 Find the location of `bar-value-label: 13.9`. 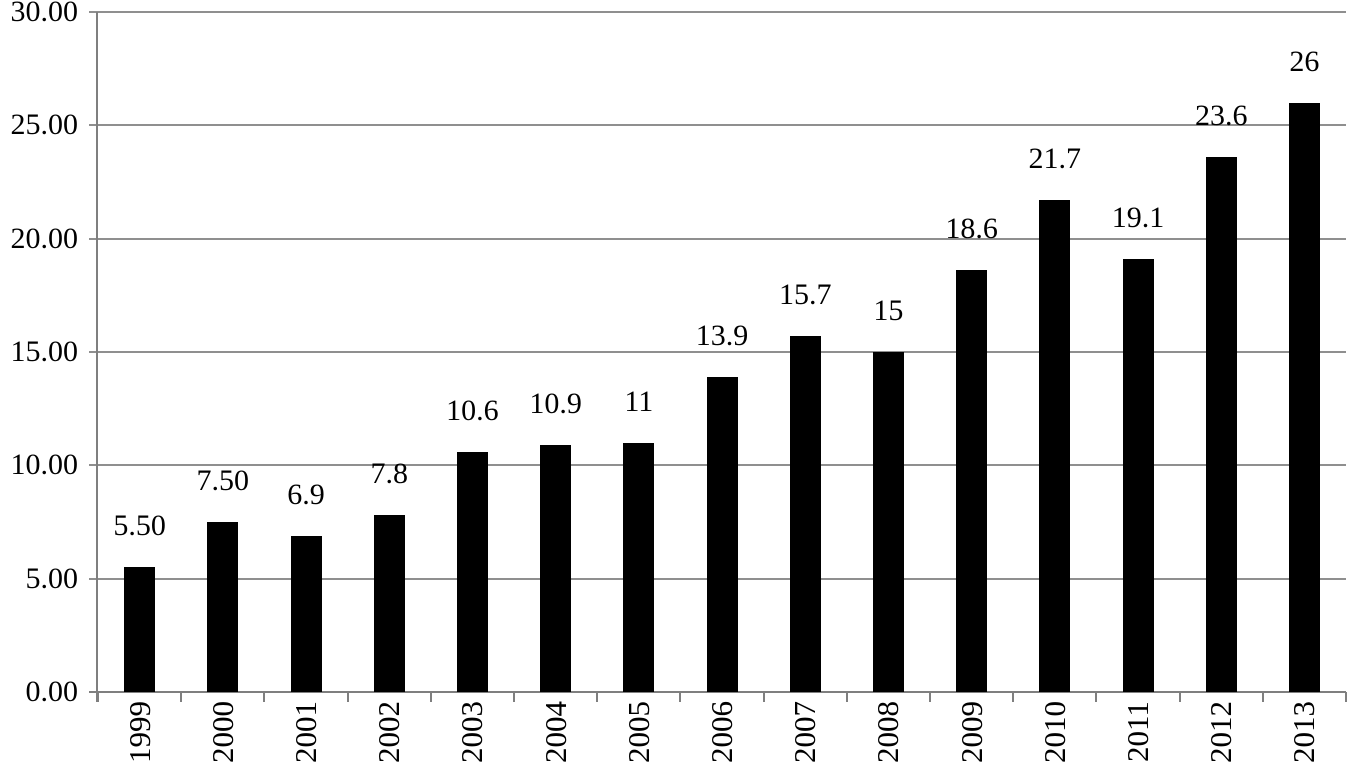

bar-value-label: 13.9 is located at coordinates (722, 335).